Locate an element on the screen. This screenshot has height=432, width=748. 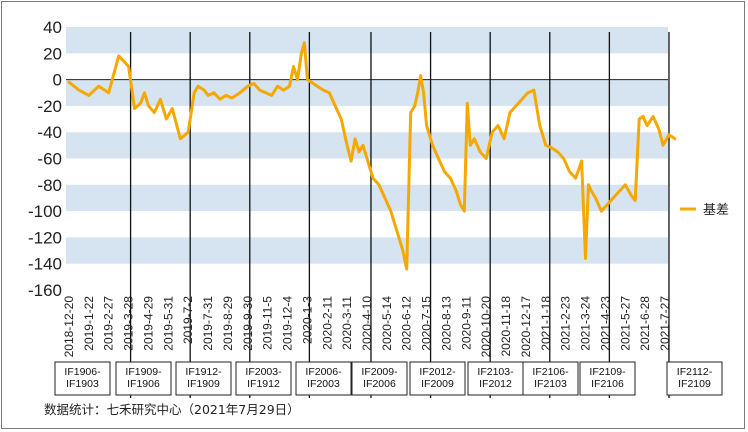
legend-label: 基差 is located at coordinates (716, 210).